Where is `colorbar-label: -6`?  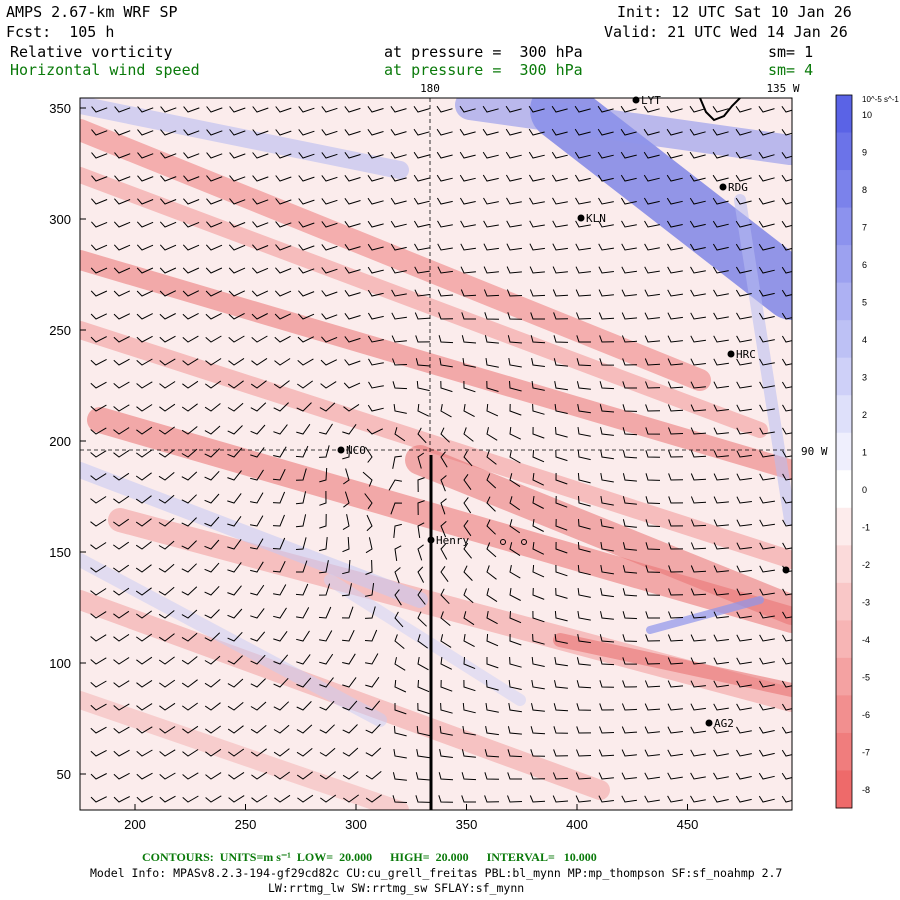 colorbar-label: -6 is located at coordinates (866, 715).